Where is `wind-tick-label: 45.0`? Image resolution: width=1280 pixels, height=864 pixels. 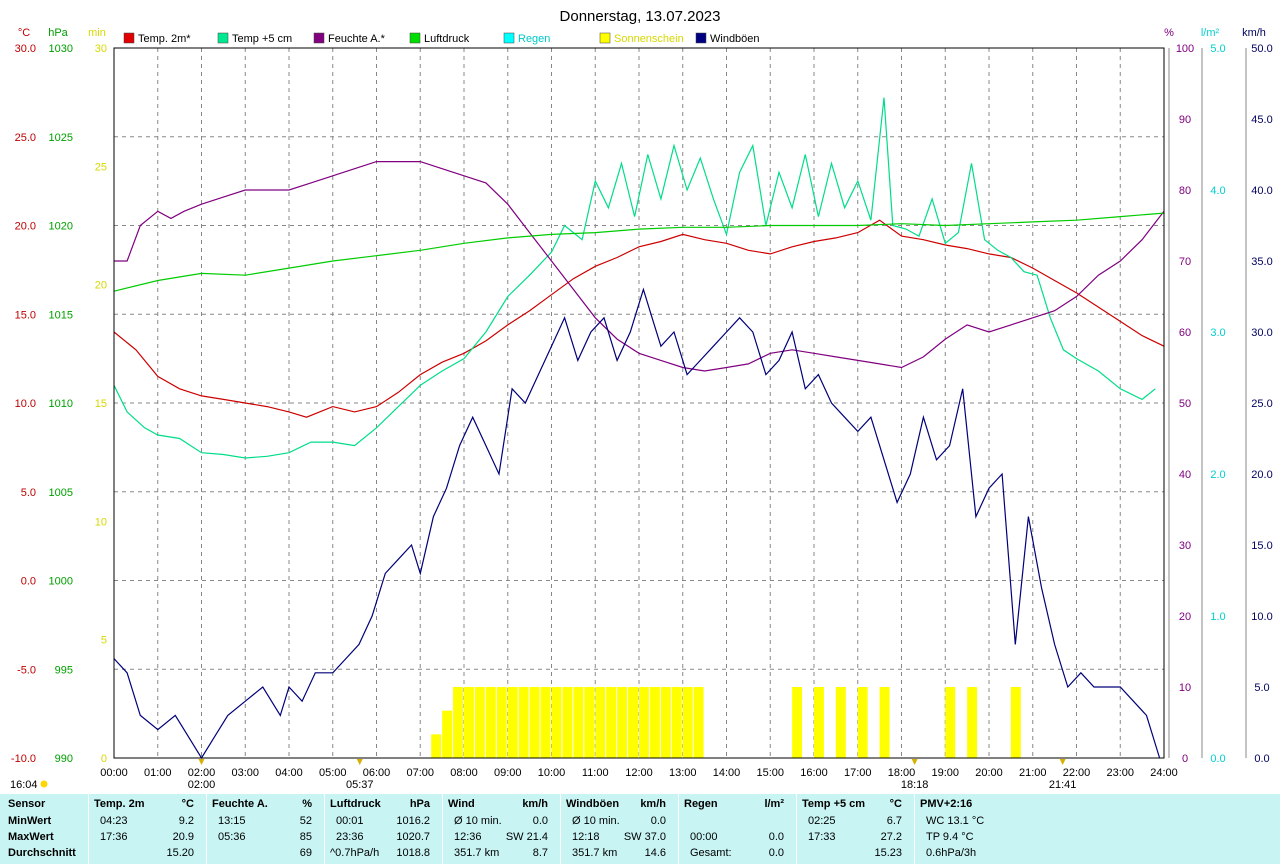 wind-tick-label: 45.0 is located at coordinates (1261, 120).